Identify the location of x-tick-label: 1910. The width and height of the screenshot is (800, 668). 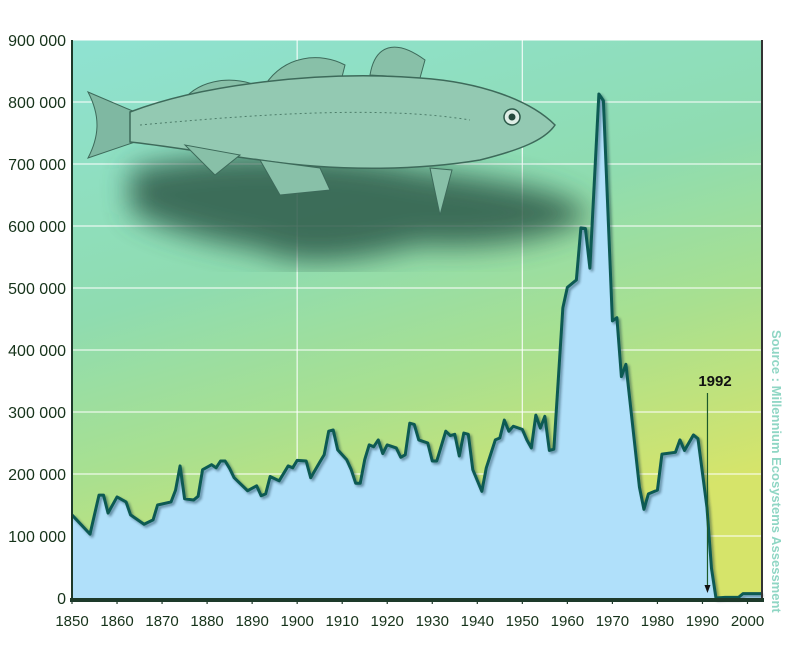
(342, 621).